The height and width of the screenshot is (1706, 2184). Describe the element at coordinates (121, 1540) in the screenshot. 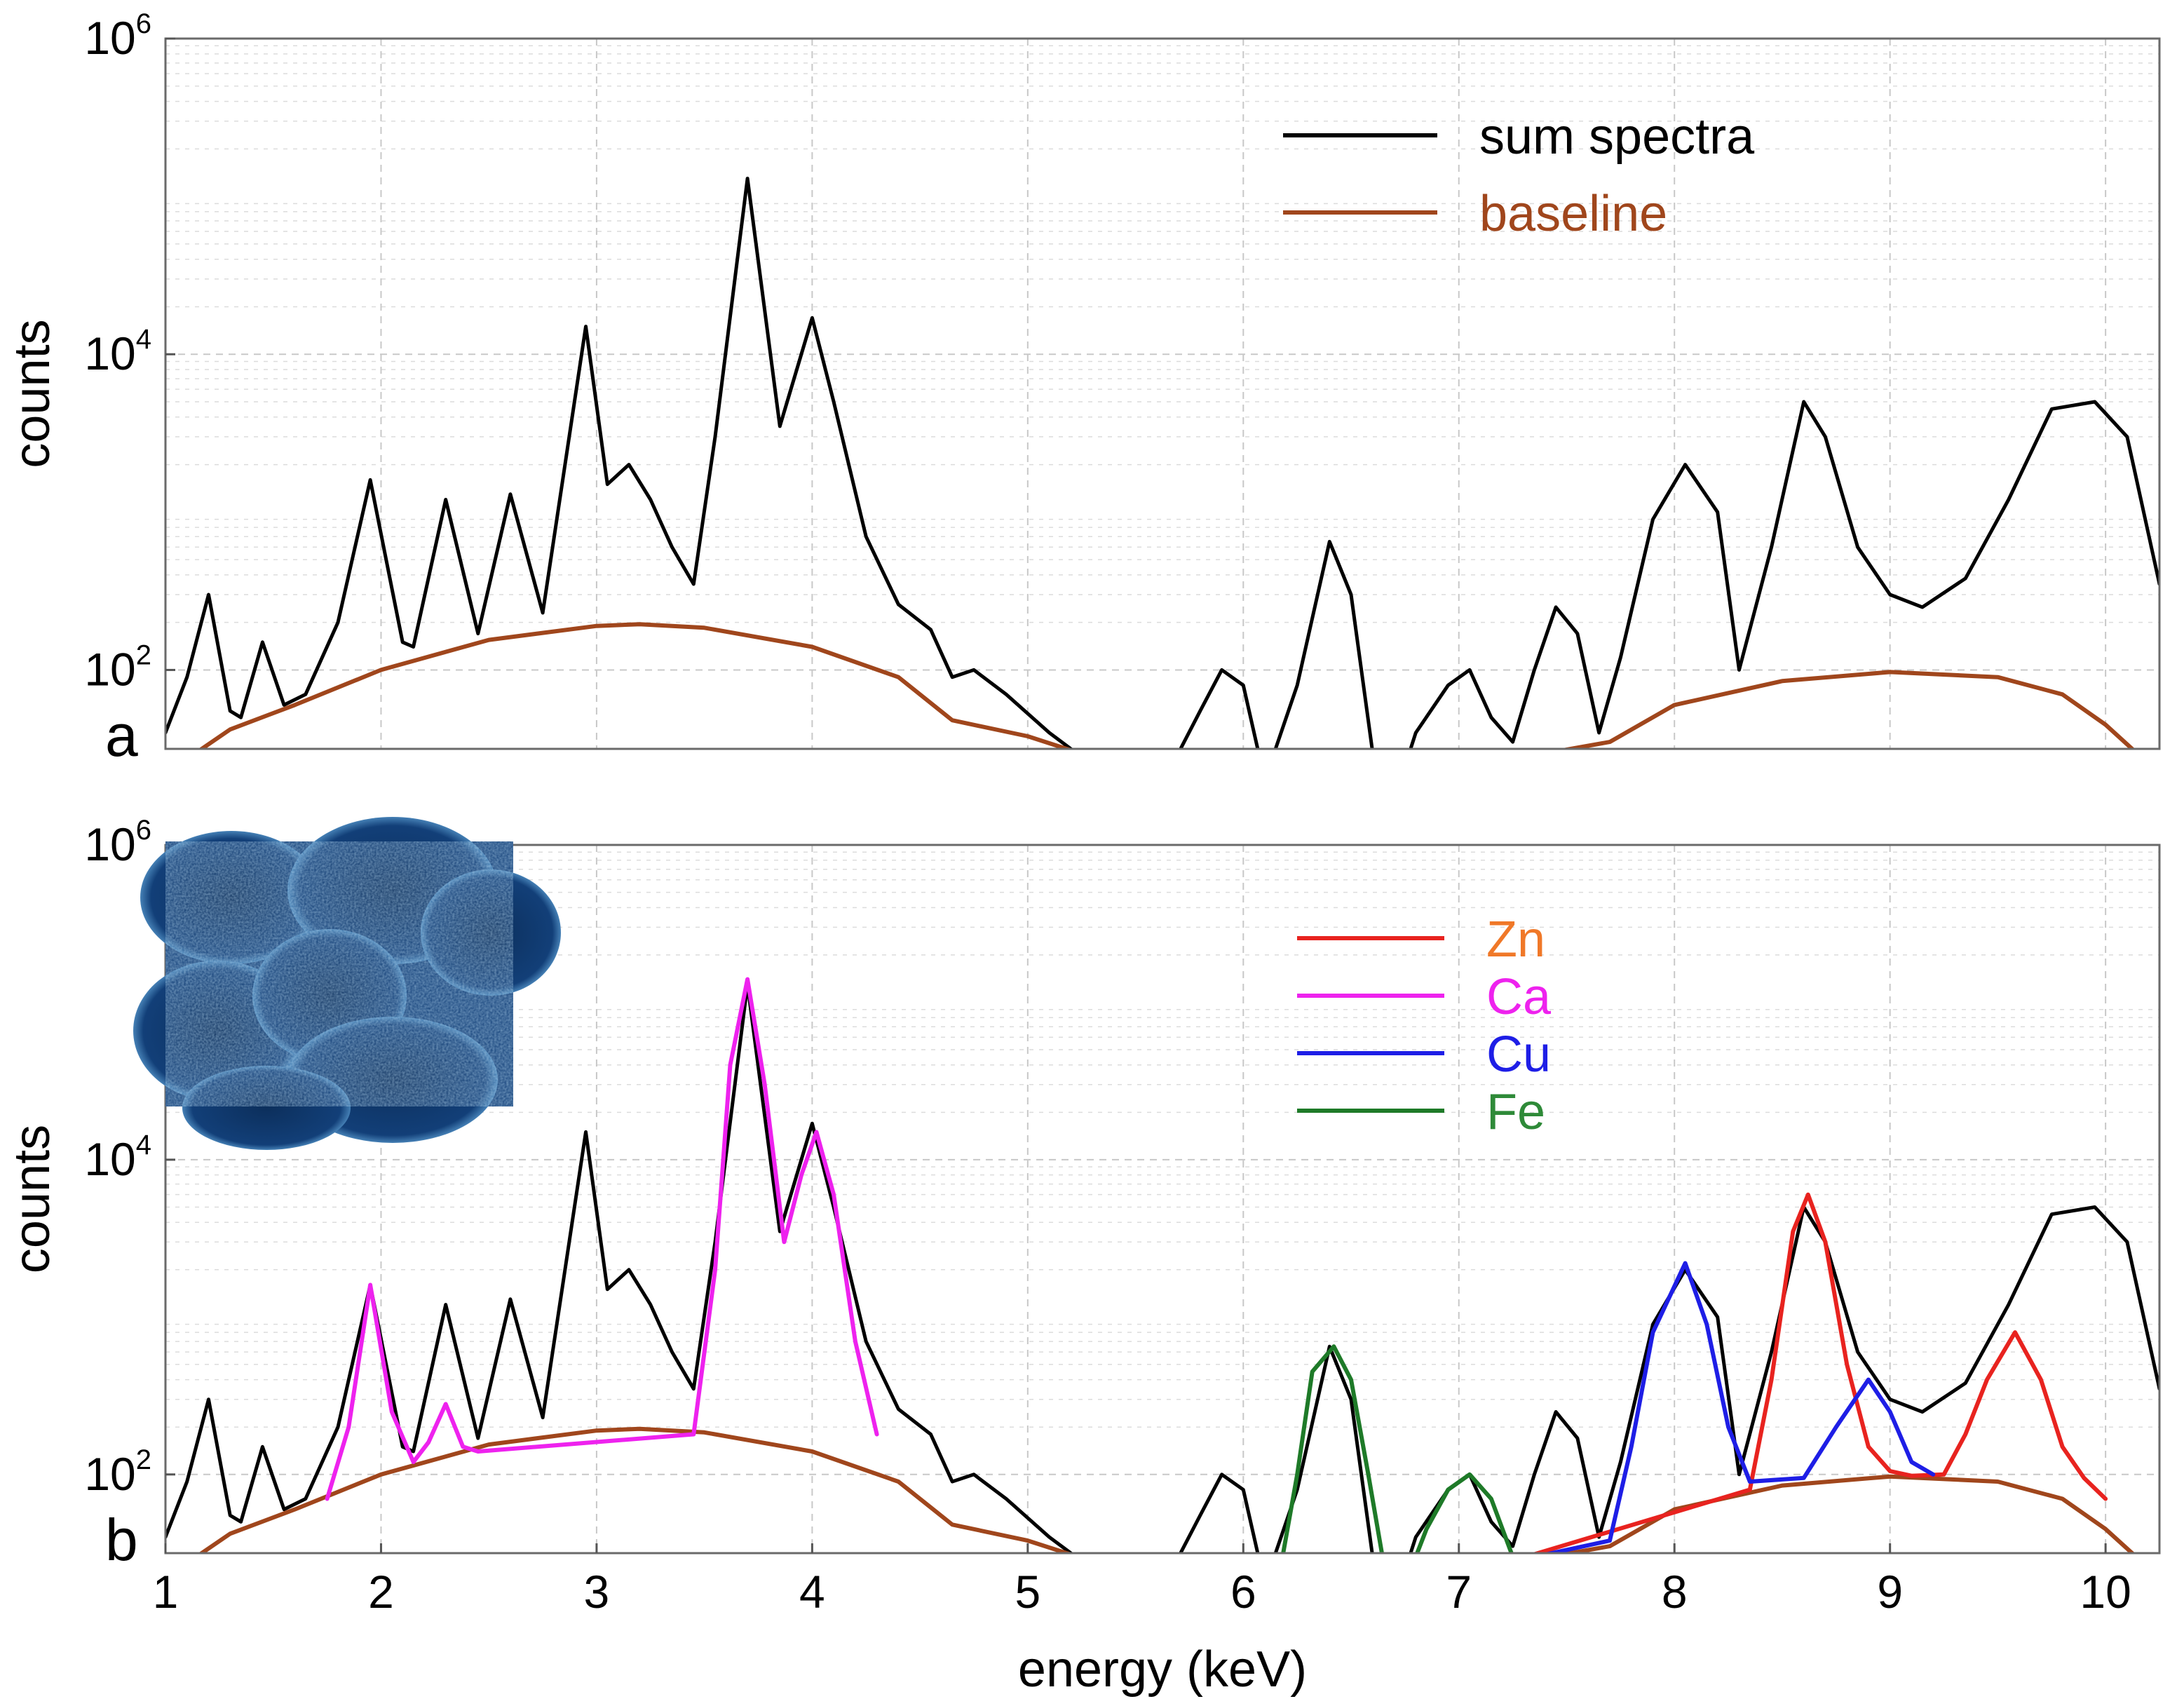

I see `panel-label-b: b` at that location.